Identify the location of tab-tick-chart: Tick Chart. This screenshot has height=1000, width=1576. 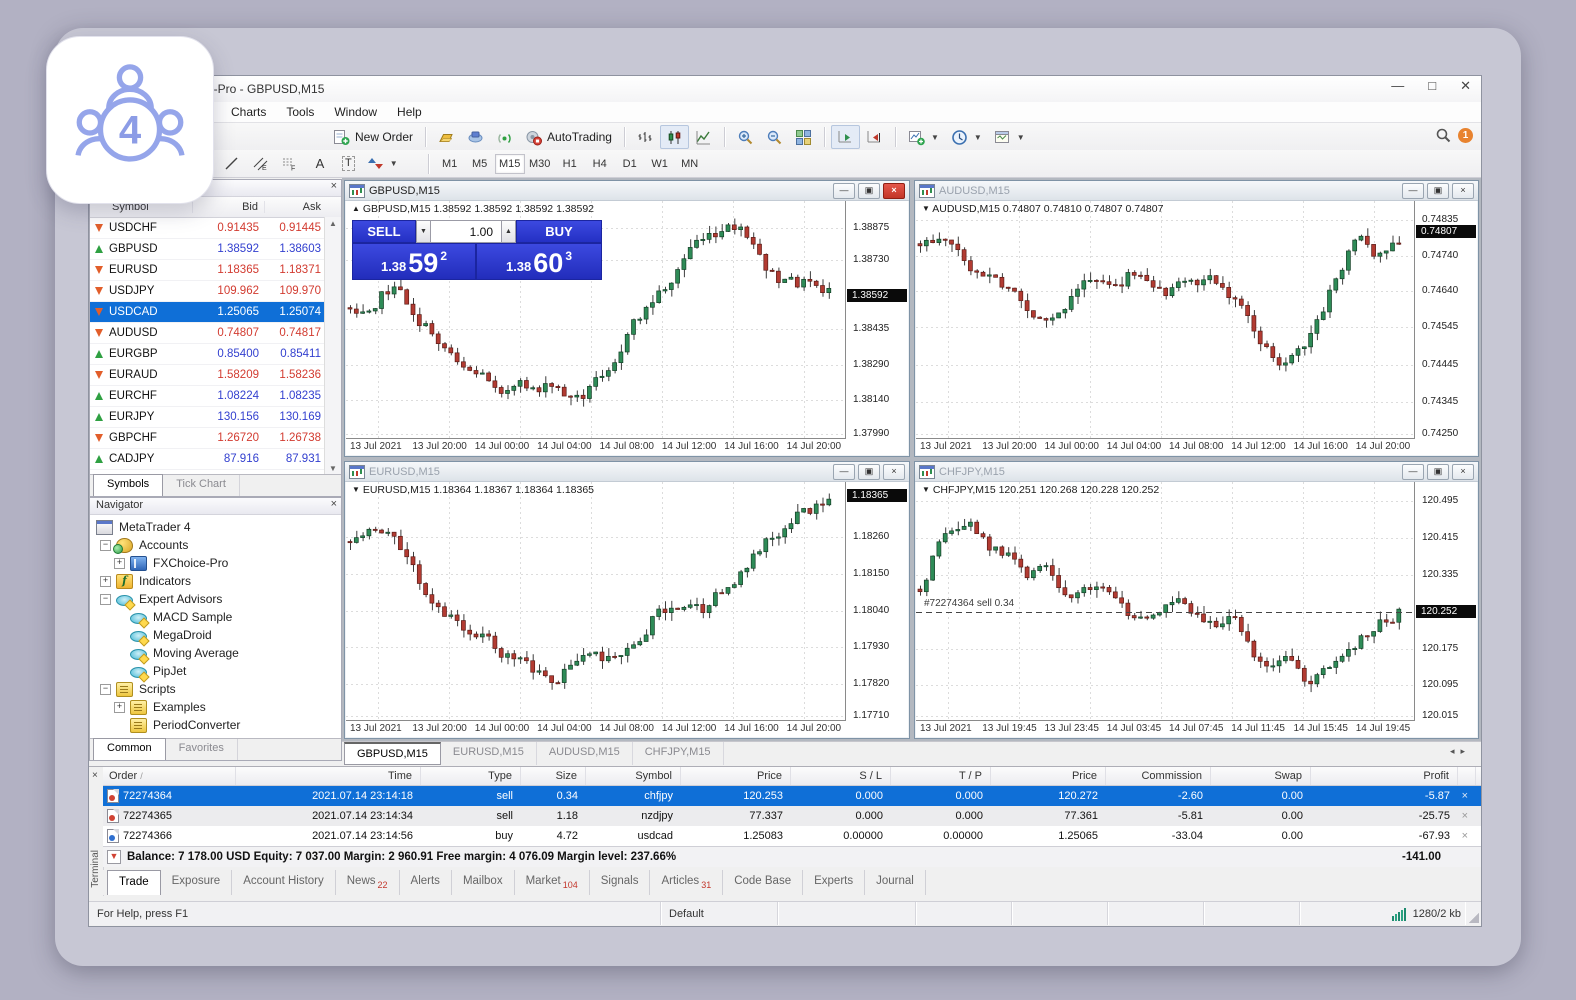
(201, 485).